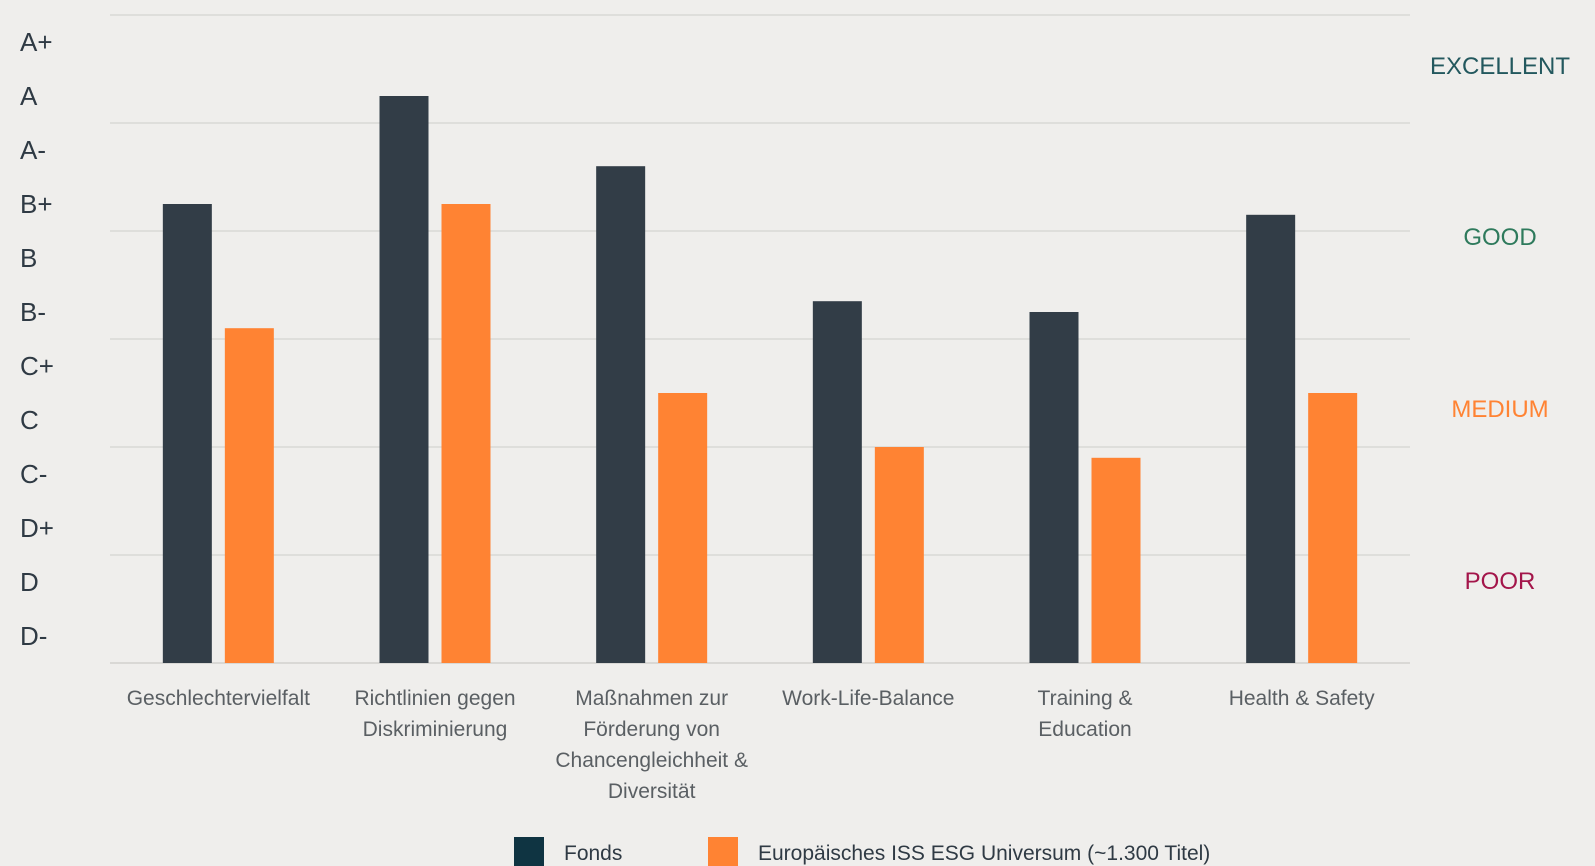 The width and height of the screenshot is (1595, 866). Describe the element at coordinates (651, 729) in the screenshot. I see `x-category-label: Förderung von` at that location.